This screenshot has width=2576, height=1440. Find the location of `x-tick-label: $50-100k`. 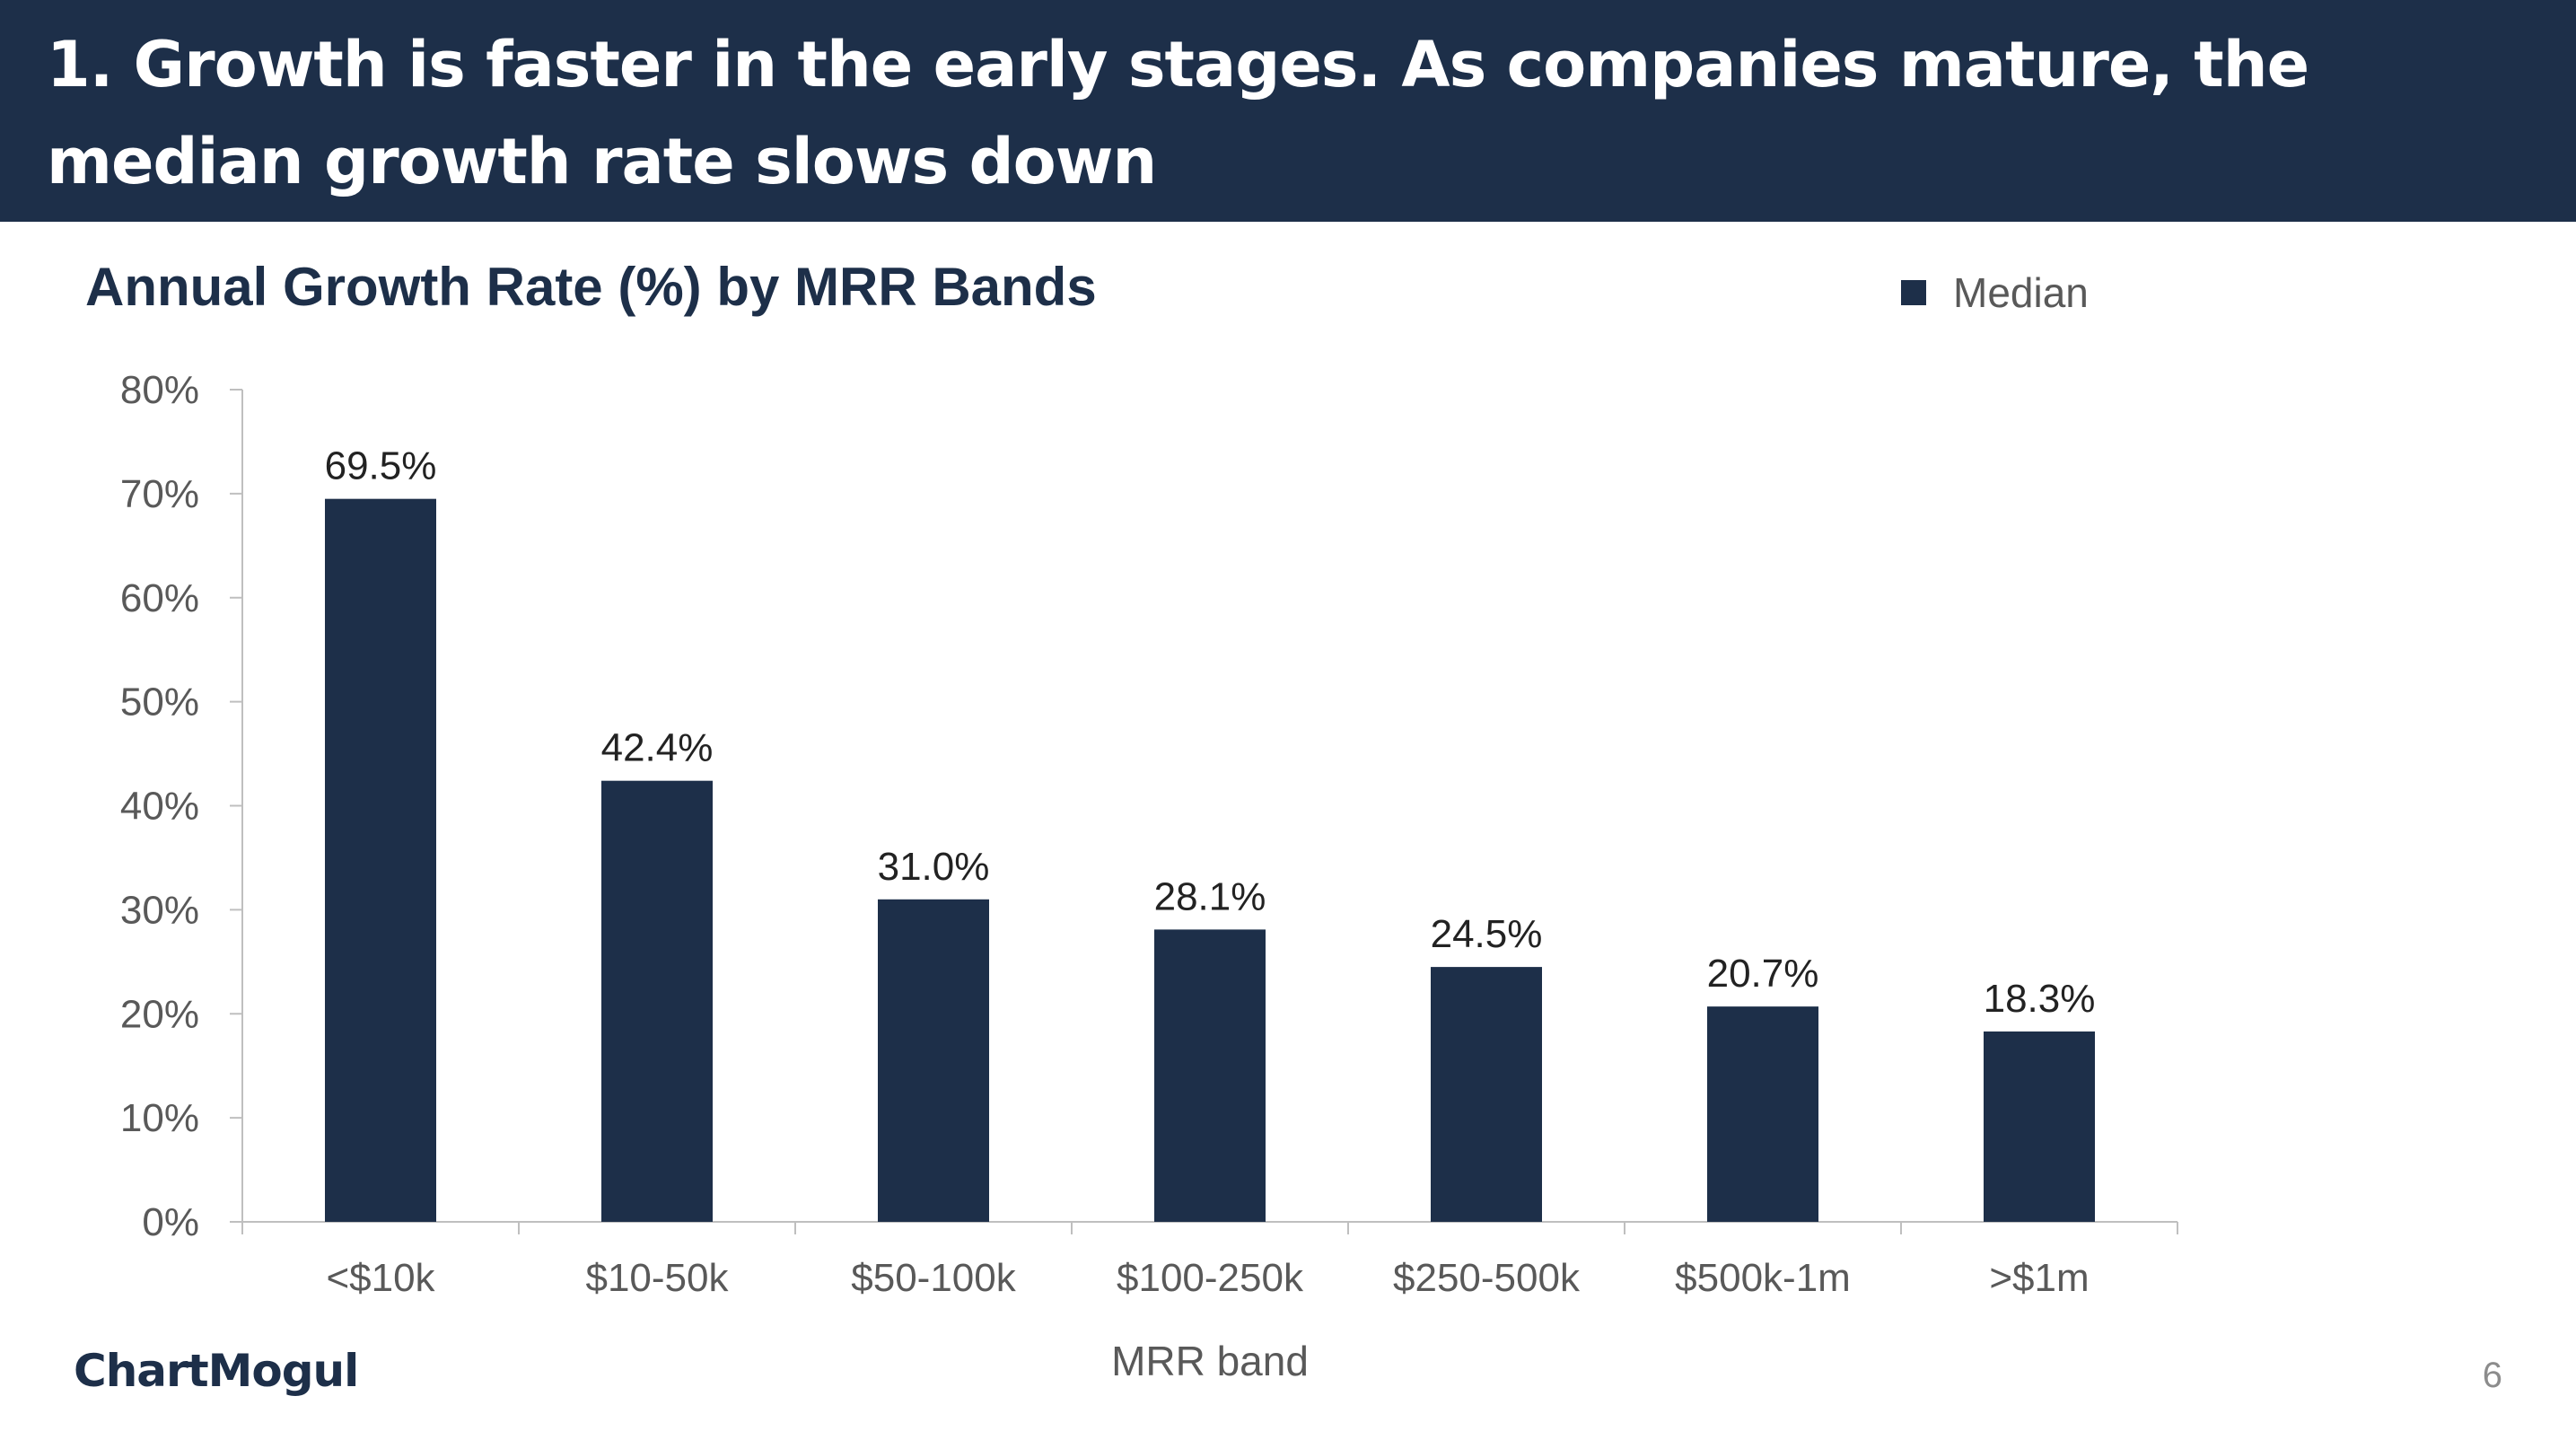

x-tick-label: $50-100k is located at coordinates (933, 1278).